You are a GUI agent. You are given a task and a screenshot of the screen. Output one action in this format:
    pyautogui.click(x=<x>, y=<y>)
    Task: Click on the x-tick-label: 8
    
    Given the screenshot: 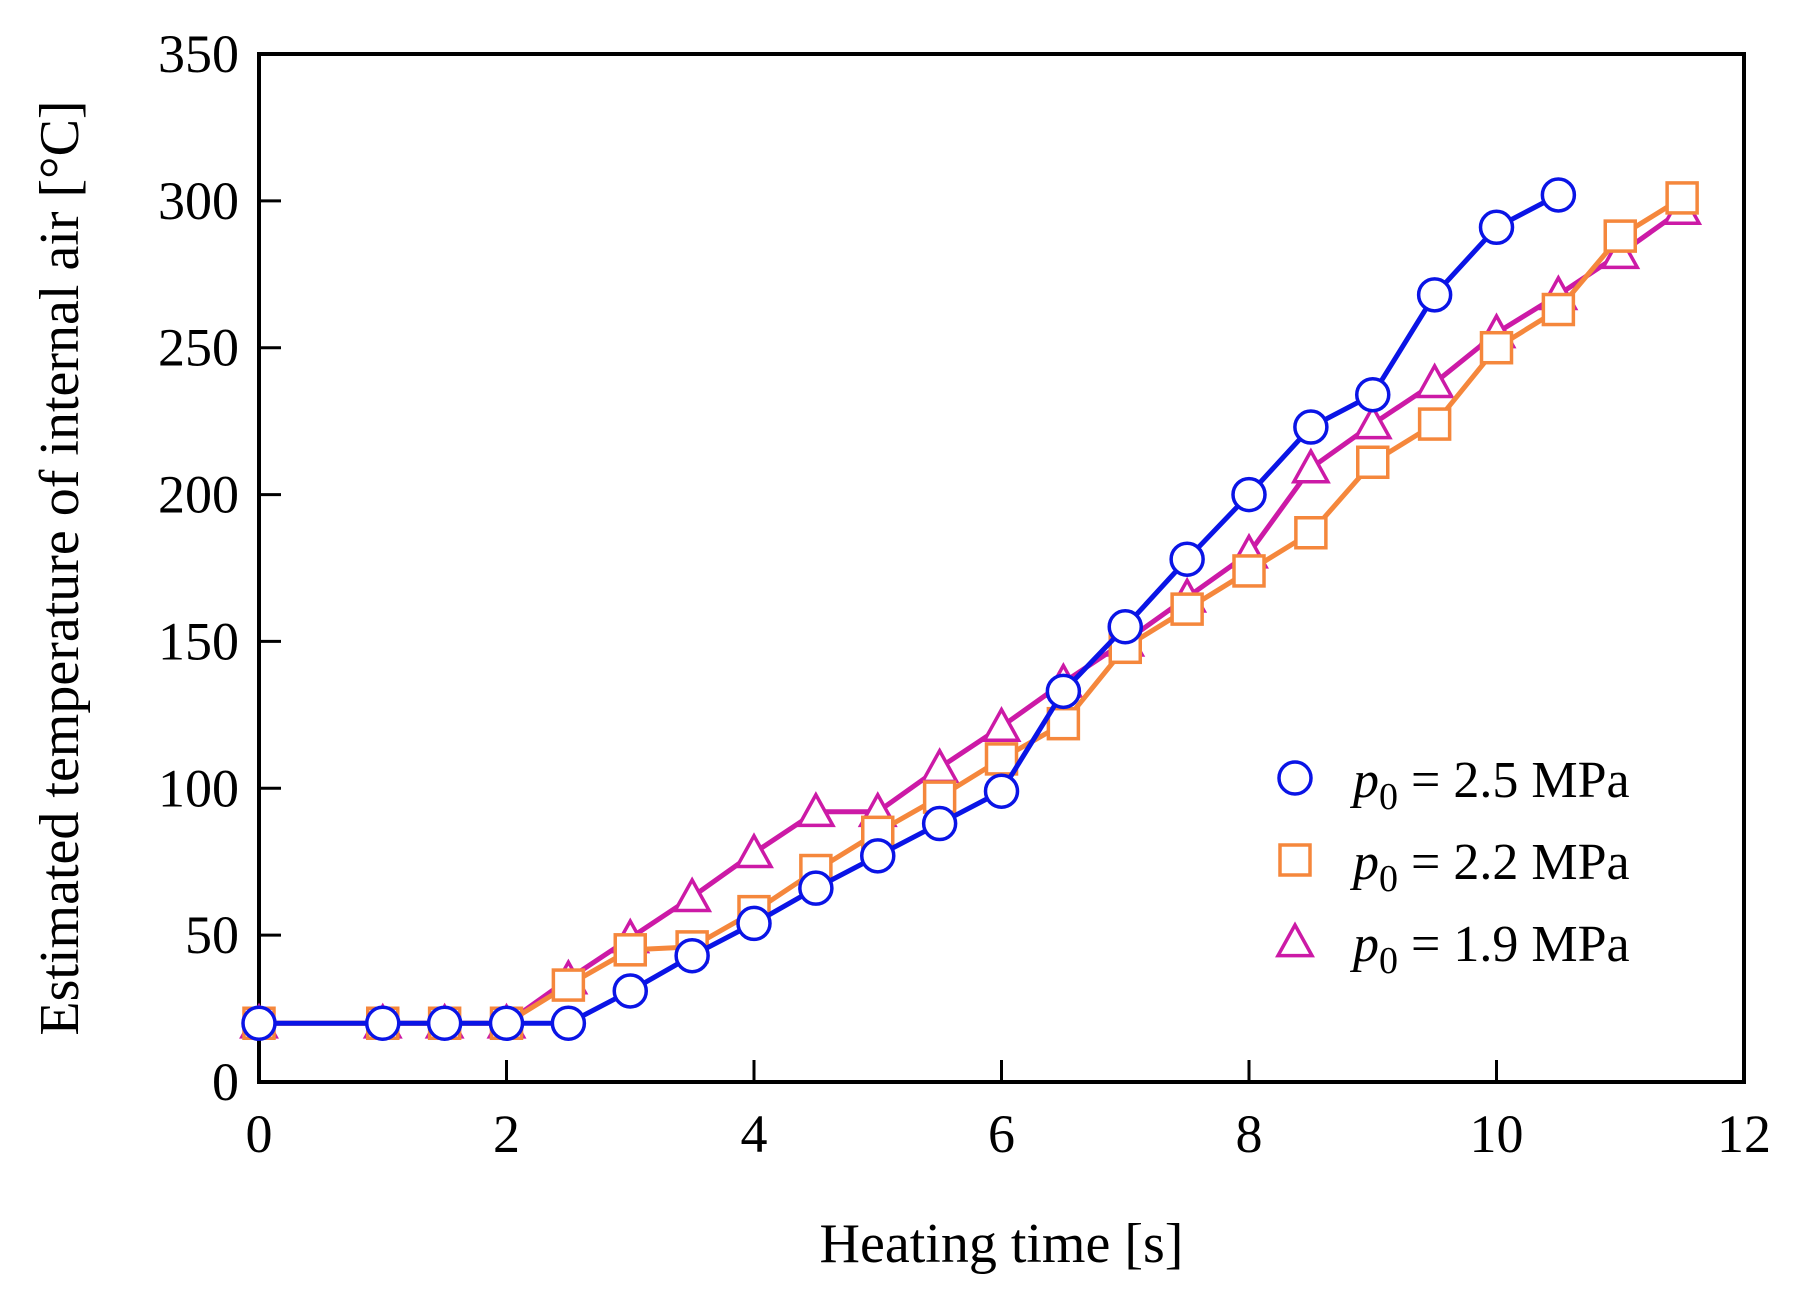 What is the action you would take?
    pyautogui.click(x=1249, y=1134)
    